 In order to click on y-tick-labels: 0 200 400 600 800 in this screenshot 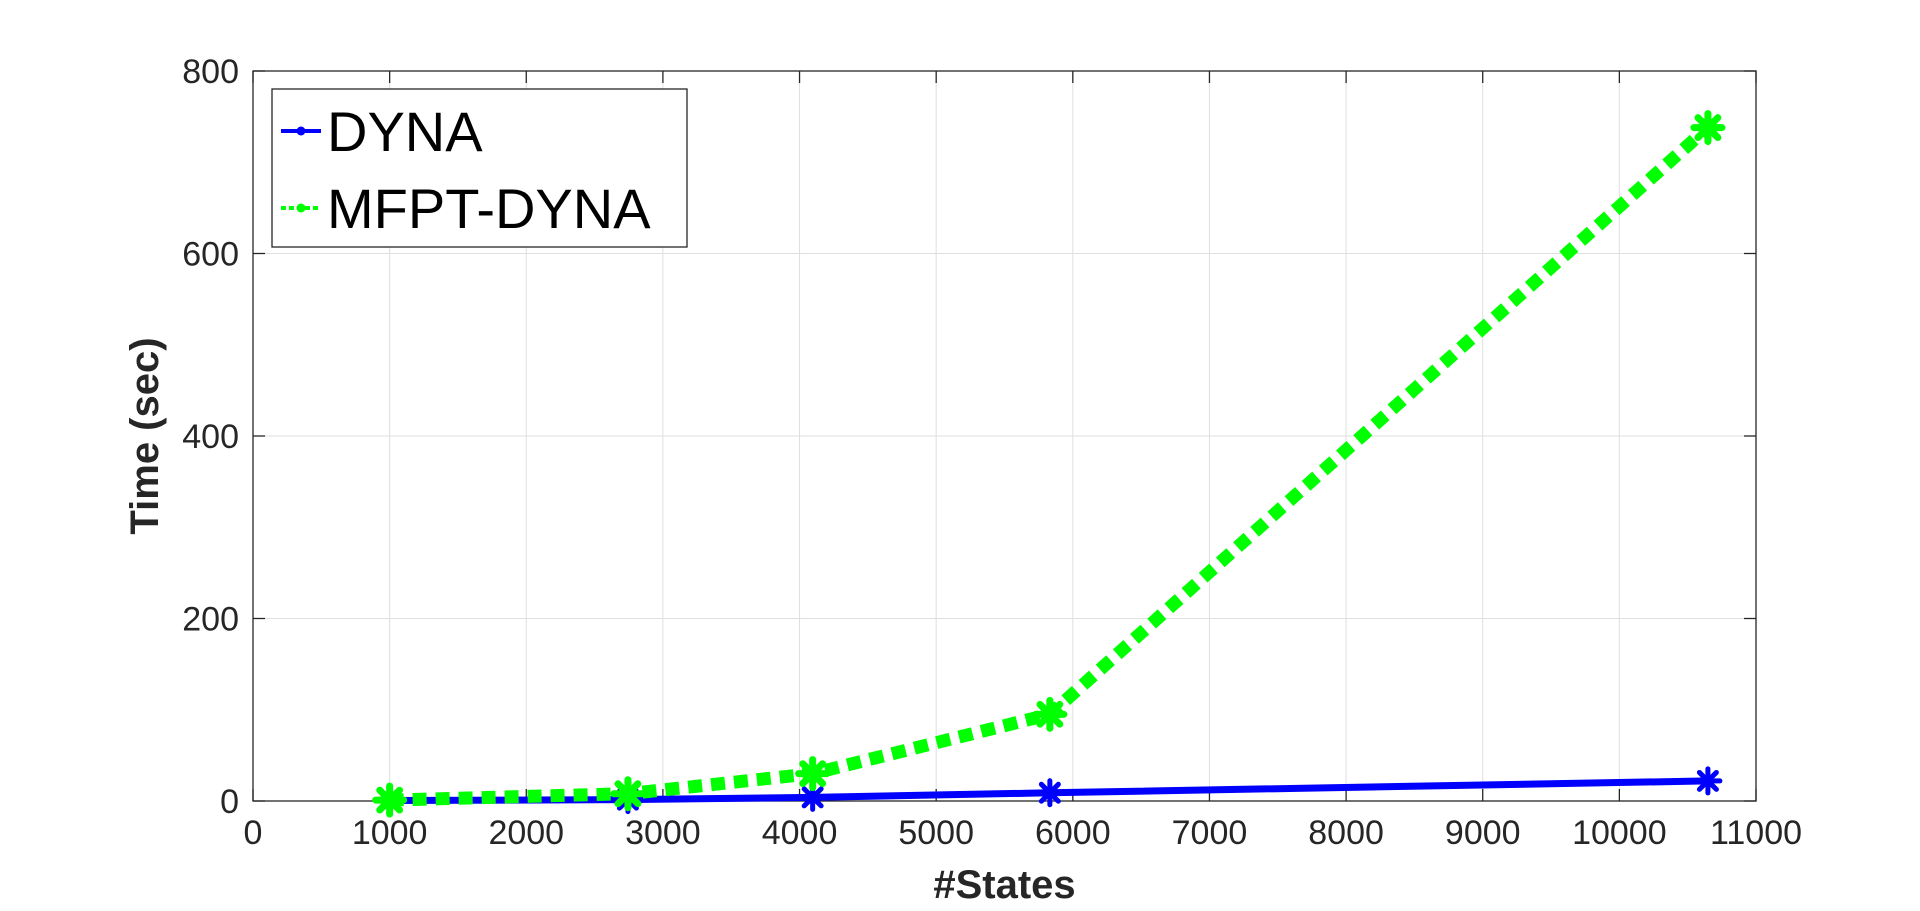, I will do `click(210, 437)`.